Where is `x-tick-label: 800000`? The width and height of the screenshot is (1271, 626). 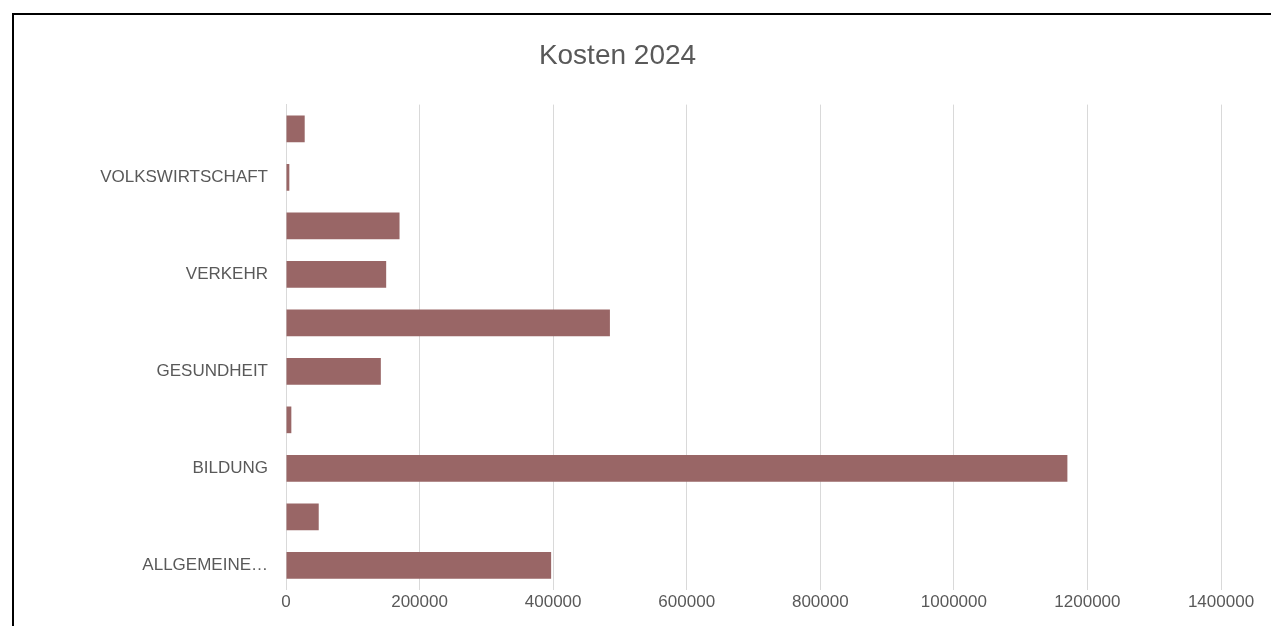 x-tick-label: 800000 is located at coordinates (820, 602).